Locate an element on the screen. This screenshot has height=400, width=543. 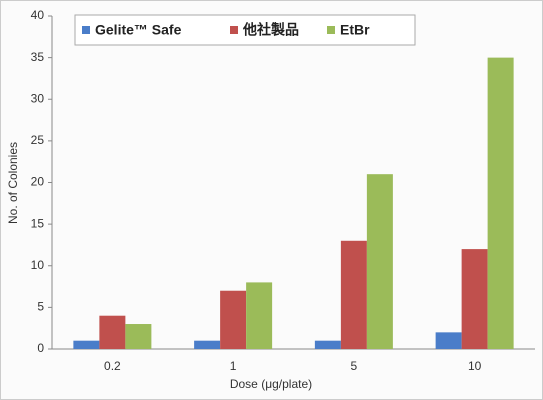
legend-box is located at coordinates (245, 30).